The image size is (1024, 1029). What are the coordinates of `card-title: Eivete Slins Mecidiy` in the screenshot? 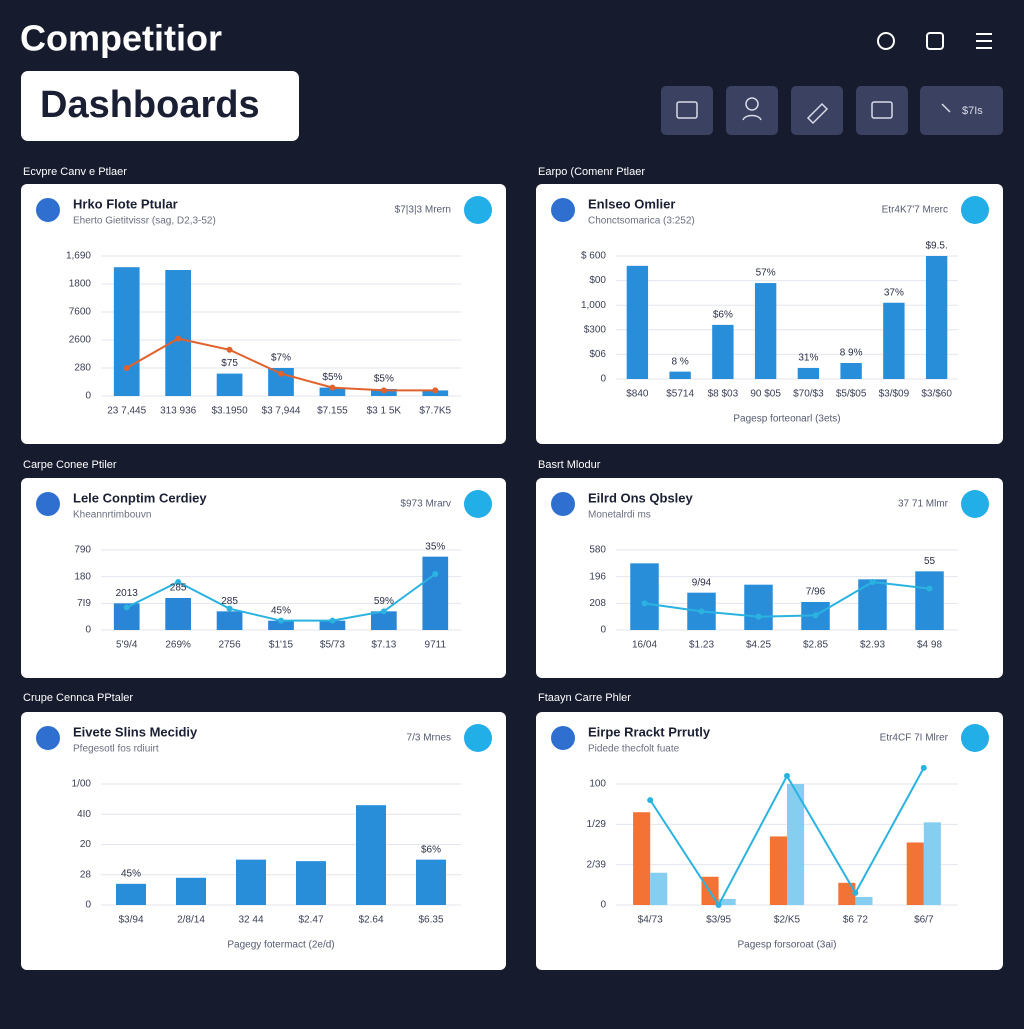 It's located at (135, 731).